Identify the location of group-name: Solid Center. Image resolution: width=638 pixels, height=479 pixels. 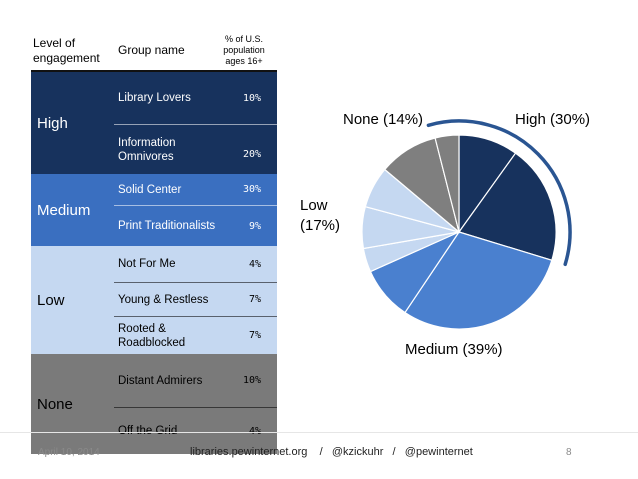
(150, 189).